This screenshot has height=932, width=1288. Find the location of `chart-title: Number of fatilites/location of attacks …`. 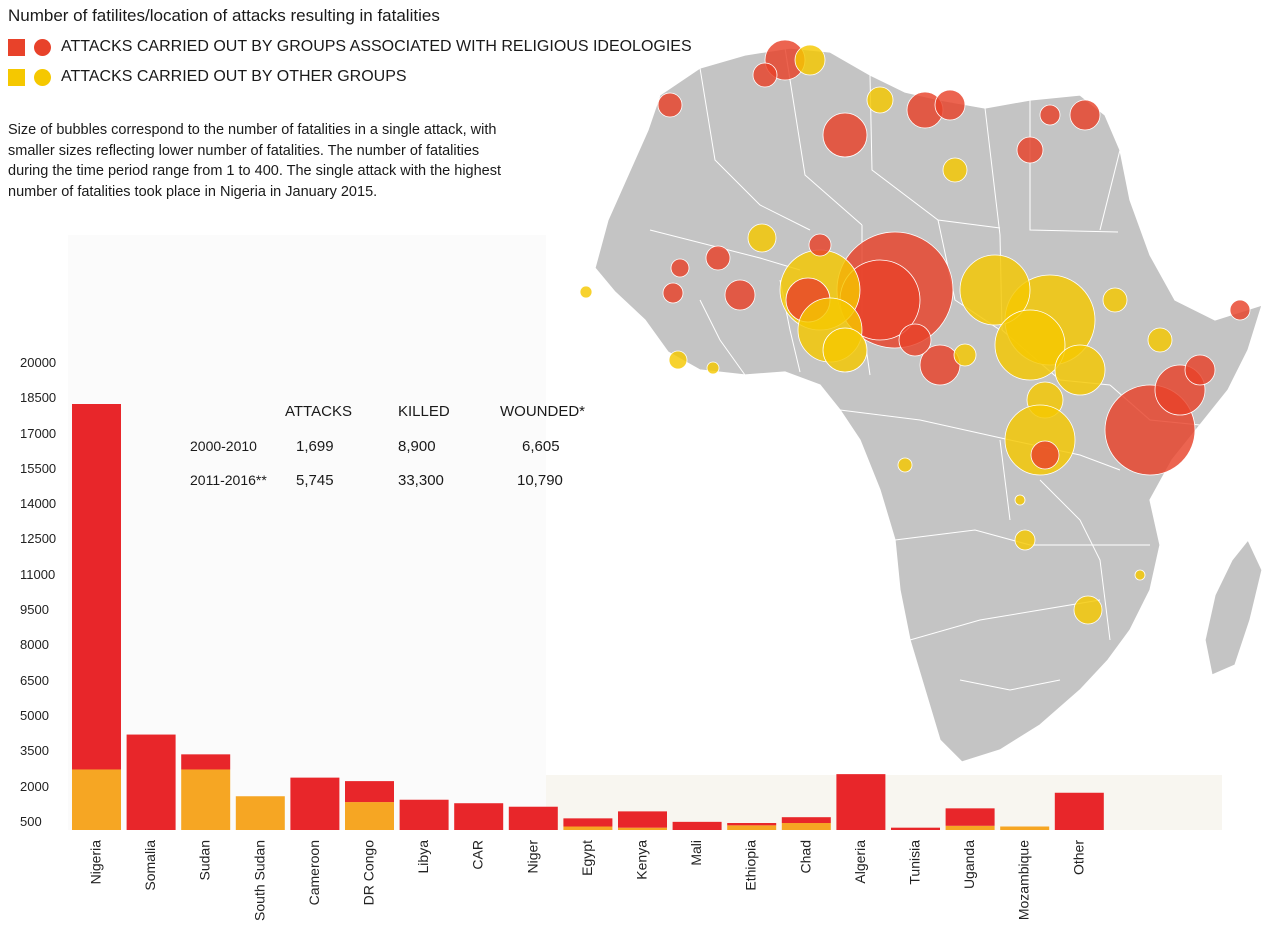

chart-title: Number of fatilites/location of attacks … is located at coordinates (224, 15).